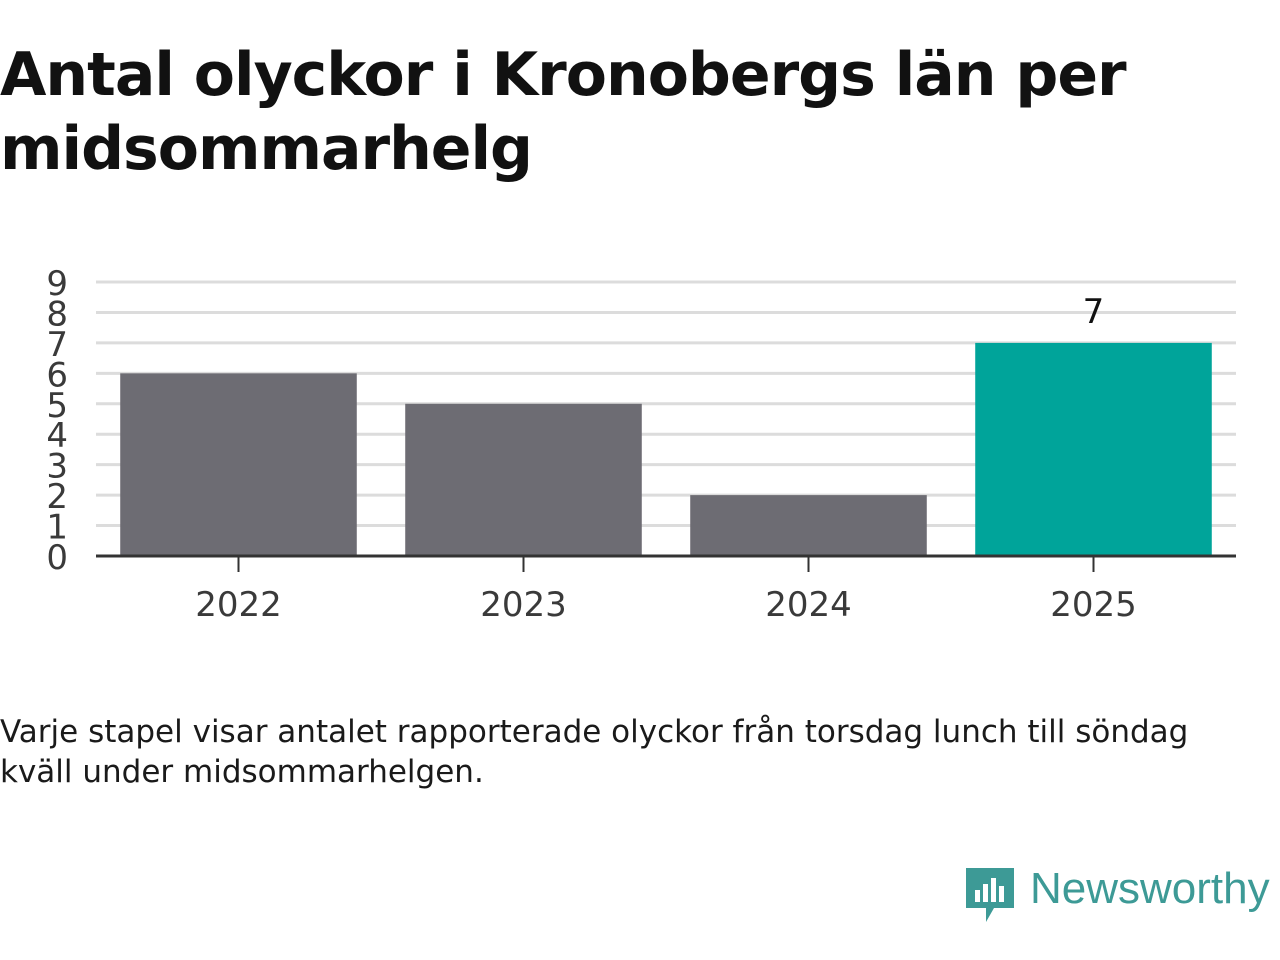 The image size is (1280, 960). I want to click on brand-name: Newsworthy, so click(1150, 888).